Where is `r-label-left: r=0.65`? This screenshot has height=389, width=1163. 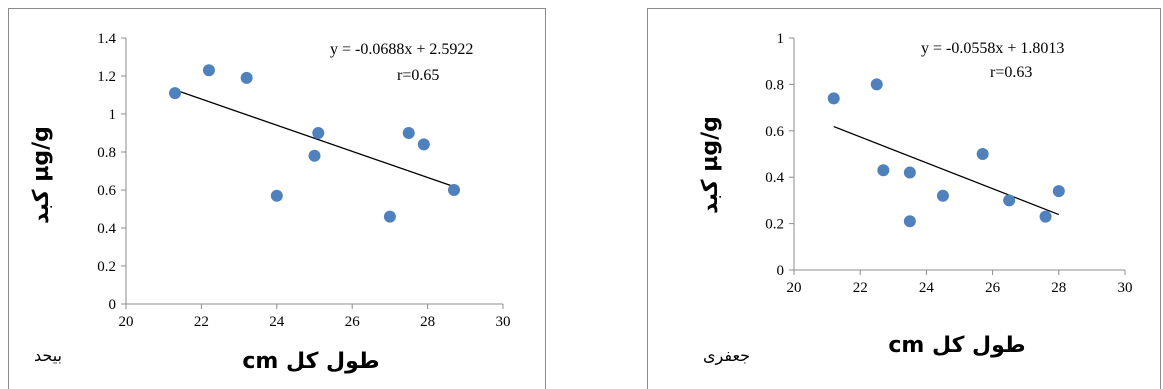 r-label-left: r=0.65 is located at coordinates (418, 75).